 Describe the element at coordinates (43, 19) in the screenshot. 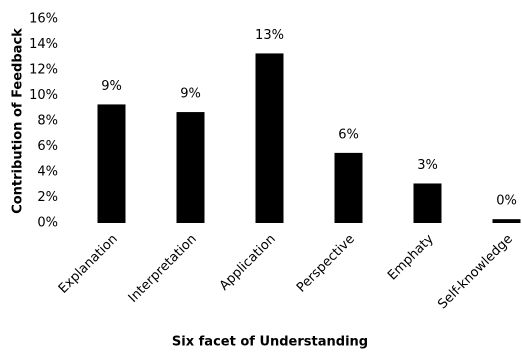

I see `y-tick-label: 16%` at that location.